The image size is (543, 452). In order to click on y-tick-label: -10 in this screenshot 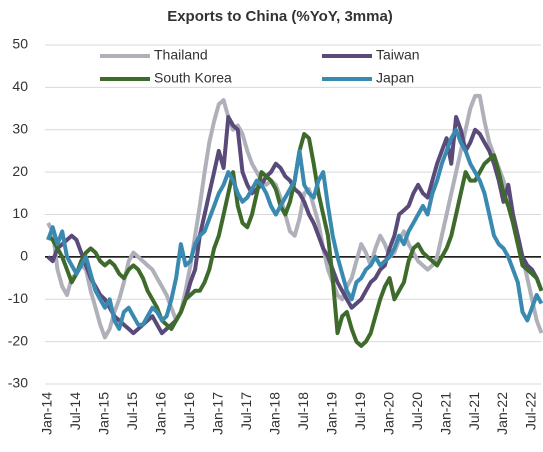, I will do `click(18, 298)`.